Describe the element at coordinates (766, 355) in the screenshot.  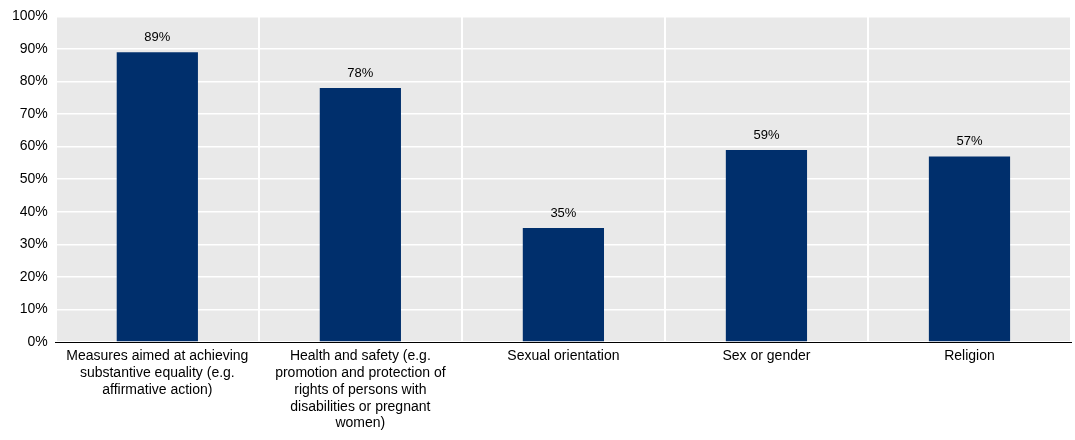
I see `x-tick-label: Sex or gender` at that location.